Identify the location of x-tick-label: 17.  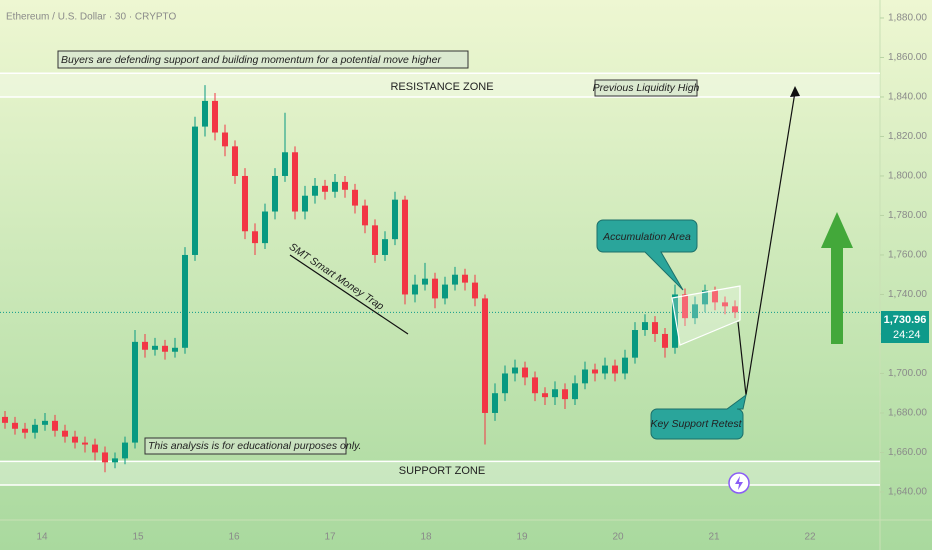
(330, 537).